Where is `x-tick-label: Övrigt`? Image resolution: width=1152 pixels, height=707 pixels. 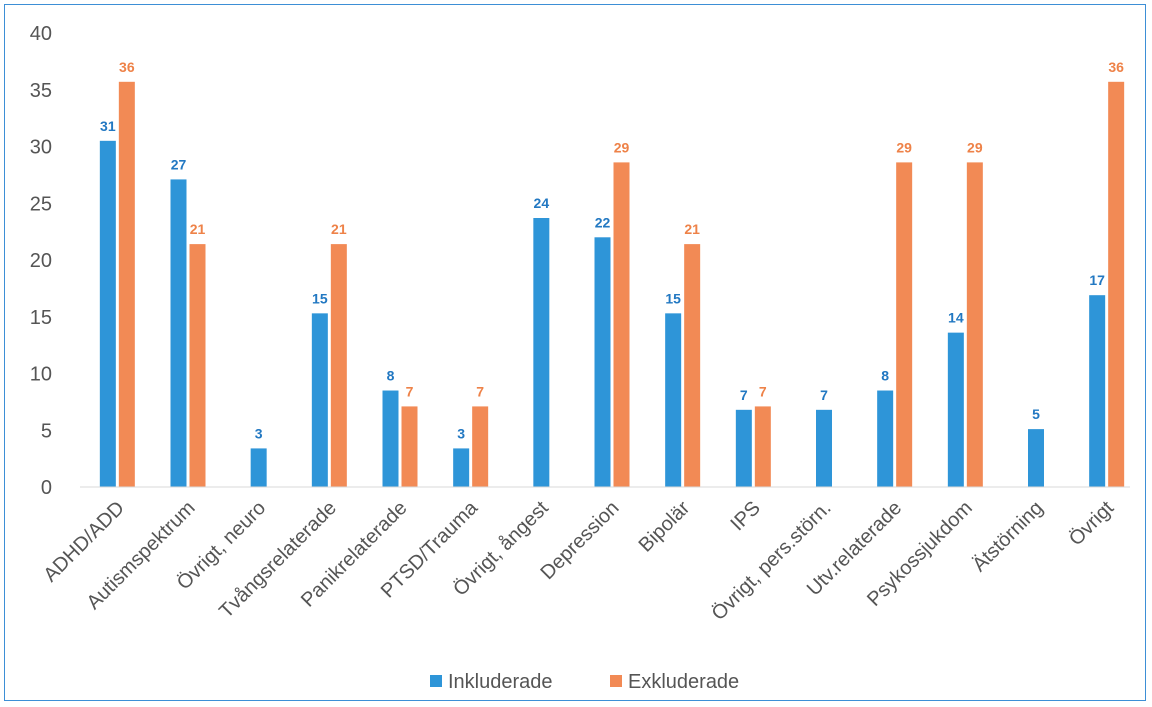
x-tick-label: Övrigt is located at coordinates (1092, 524).